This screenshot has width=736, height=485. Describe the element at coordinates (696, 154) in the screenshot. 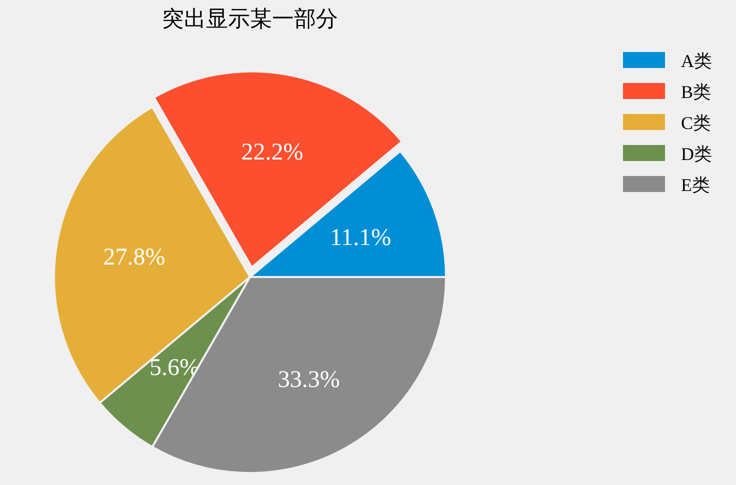

I see `legend-label: D类` at that location.